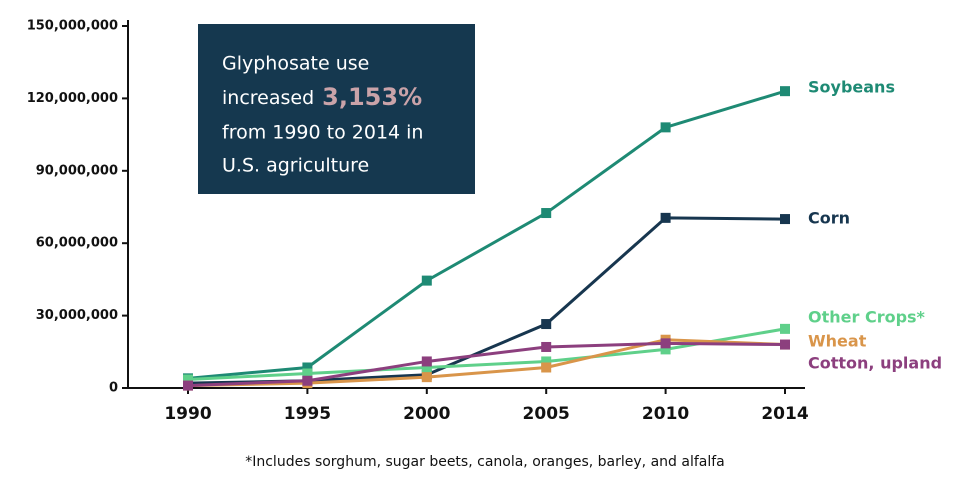 This screenshot has height=501, width=971. Describe the element at coordinates (77, 170) in the screenshot. I see `y-tick-label: 90,000,000` at that location.